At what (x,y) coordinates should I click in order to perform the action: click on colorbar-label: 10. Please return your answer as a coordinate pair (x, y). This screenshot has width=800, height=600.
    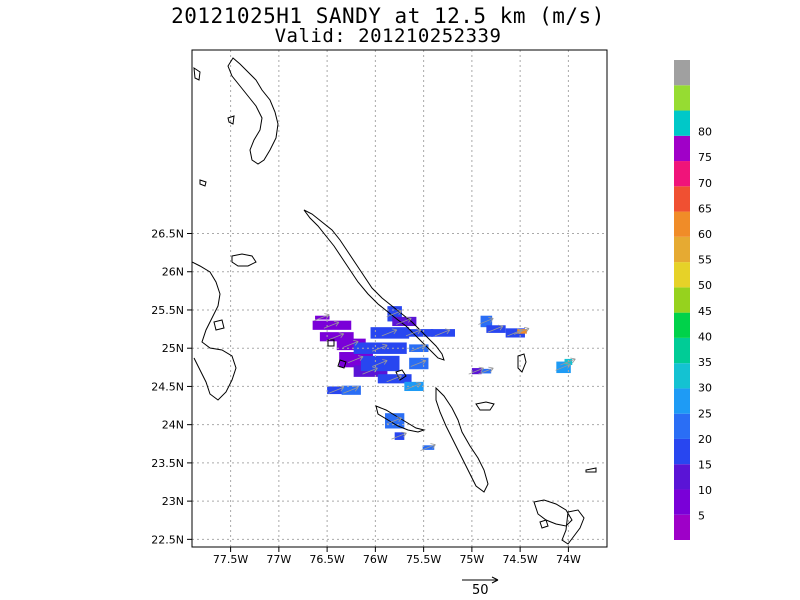
    Looking at the image, I should click on (705, 490).